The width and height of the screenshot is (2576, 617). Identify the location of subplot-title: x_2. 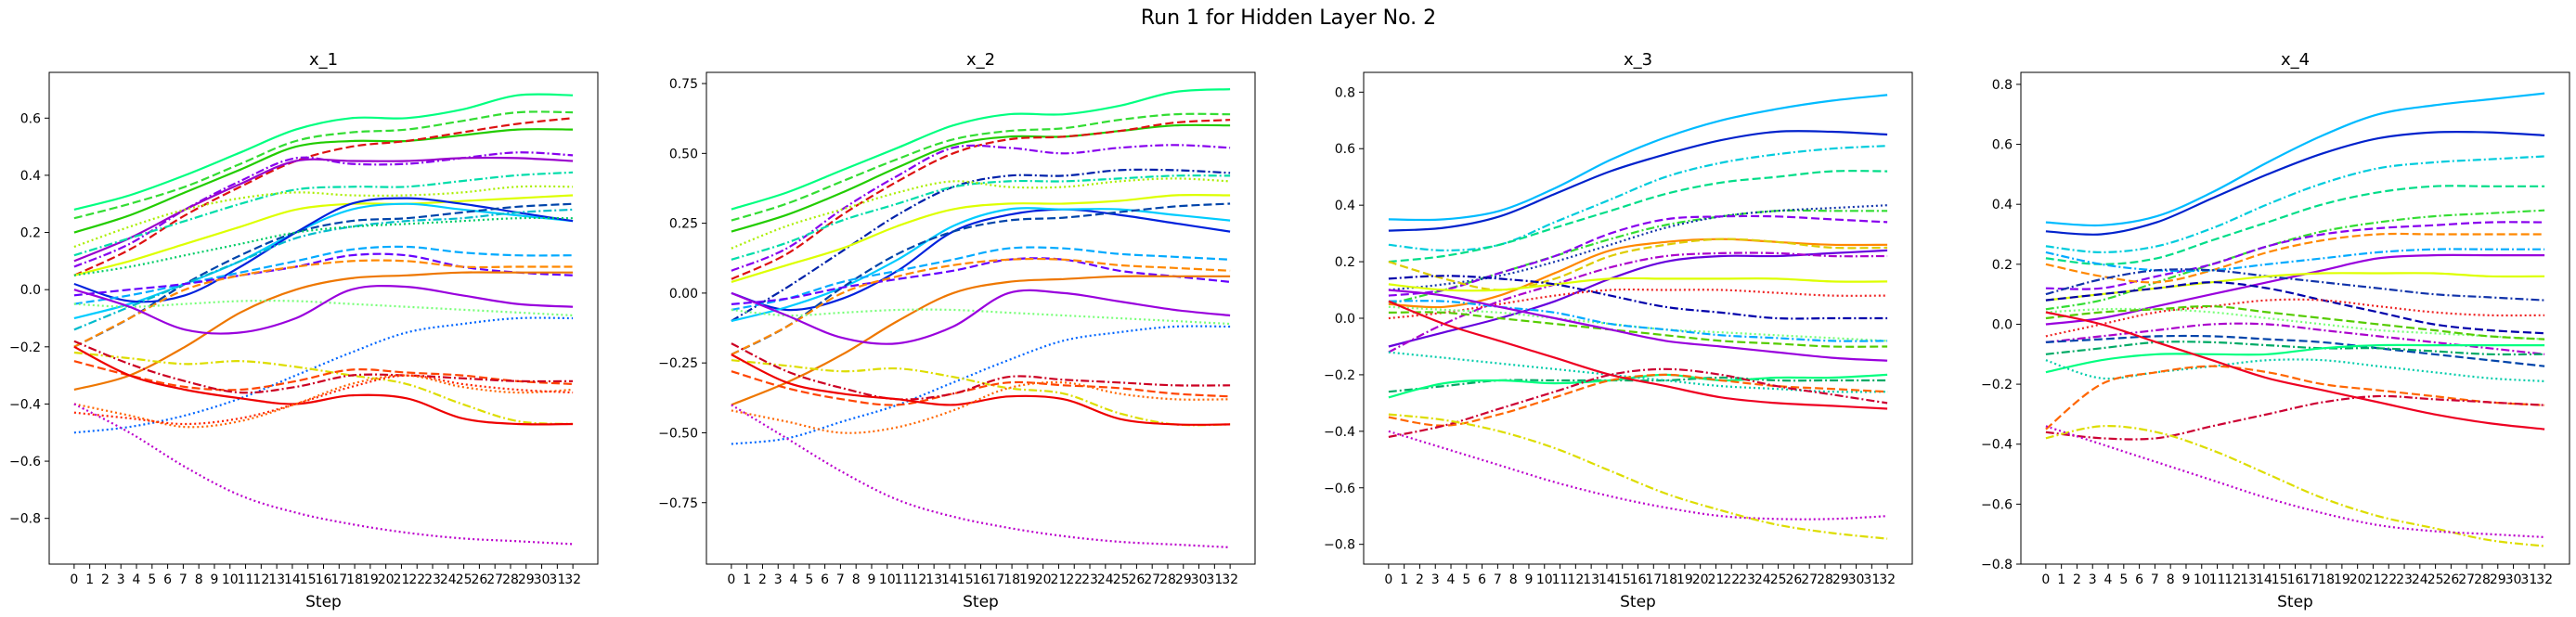
(980, 60).